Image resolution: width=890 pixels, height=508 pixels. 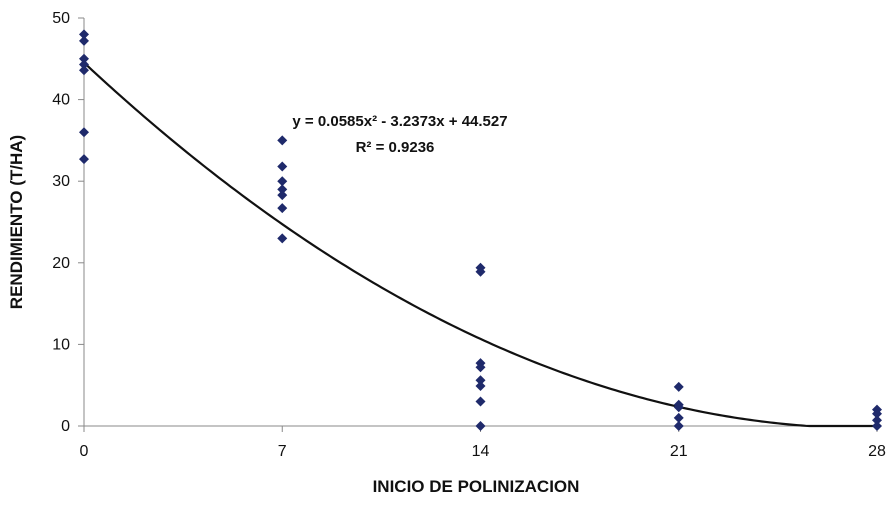 I want to click on y-ticks: 0 10 20 30 40 50, so click(x=68, y=222).